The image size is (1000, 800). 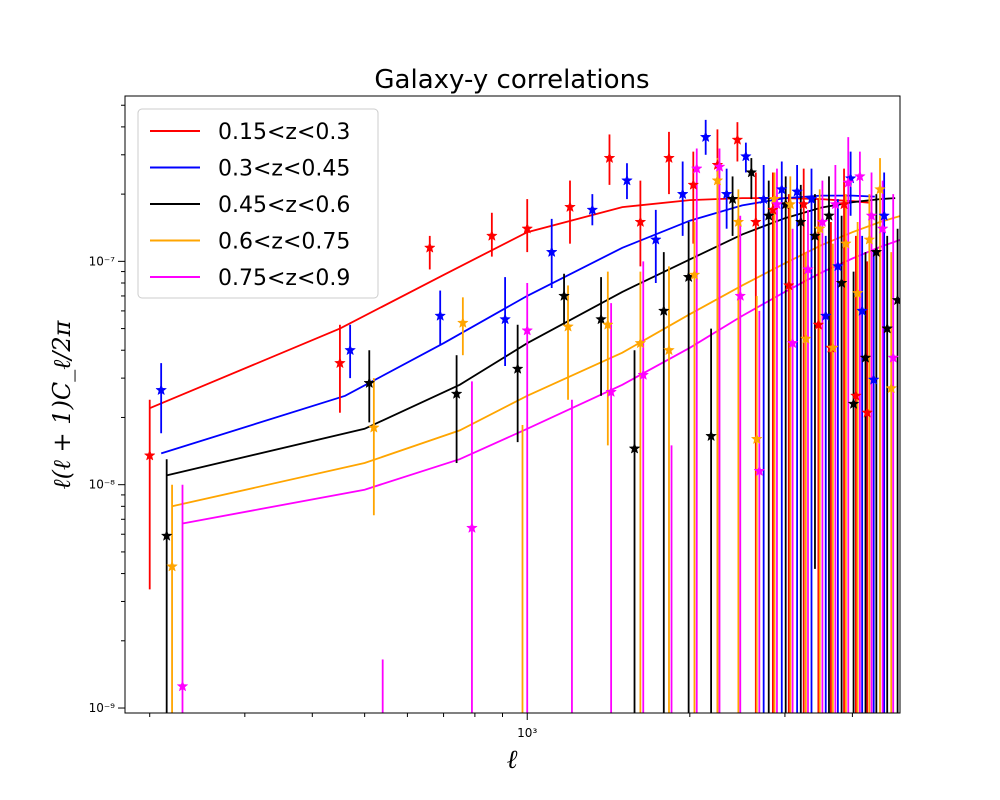 What do you see at coordinates (102, 485) in the screenshot?
I see `y-tick-label: 10⁻⁸` at bounding box center [102, 485].